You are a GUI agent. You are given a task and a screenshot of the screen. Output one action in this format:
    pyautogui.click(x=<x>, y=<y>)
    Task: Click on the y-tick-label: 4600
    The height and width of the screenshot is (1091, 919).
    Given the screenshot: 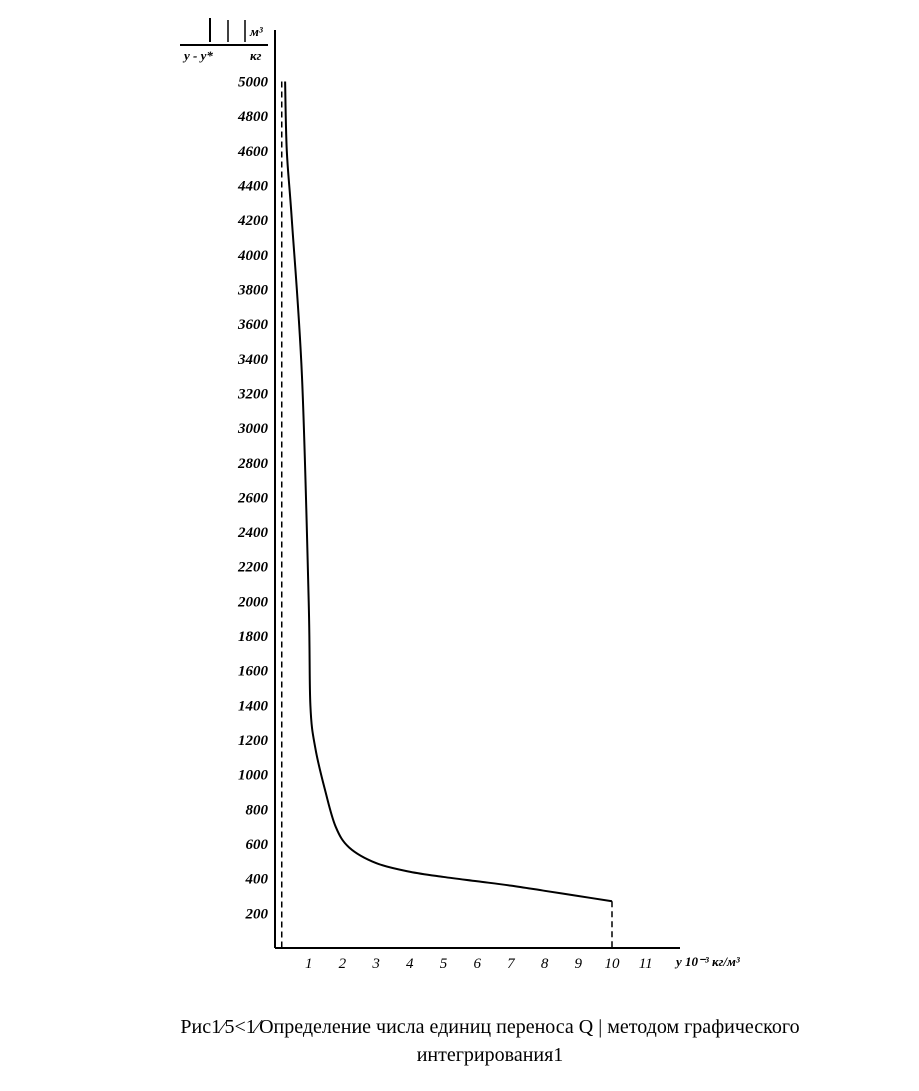 What is the action you would take?
    pyautogui.click(x=253, y=152)
    